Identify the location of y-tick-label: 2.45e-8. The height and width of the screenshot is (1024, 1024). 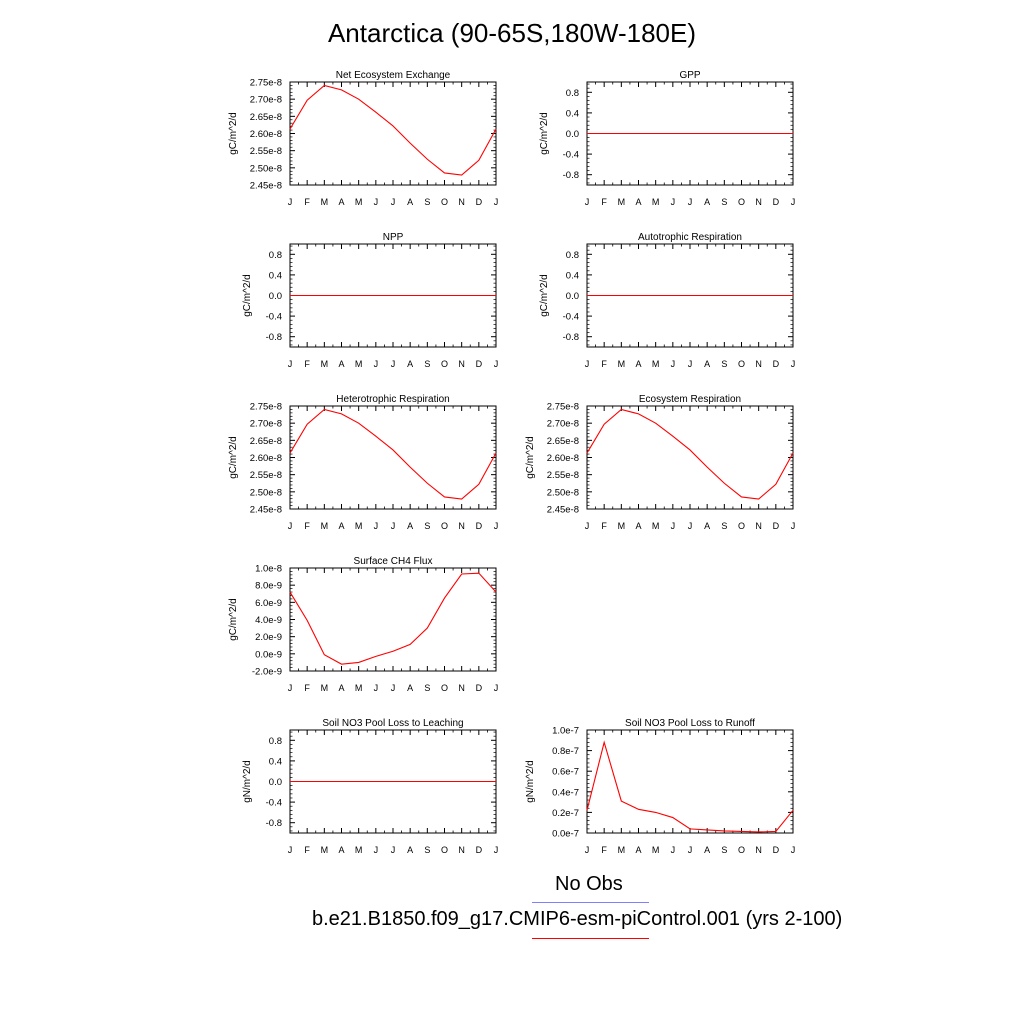
(563, 510).